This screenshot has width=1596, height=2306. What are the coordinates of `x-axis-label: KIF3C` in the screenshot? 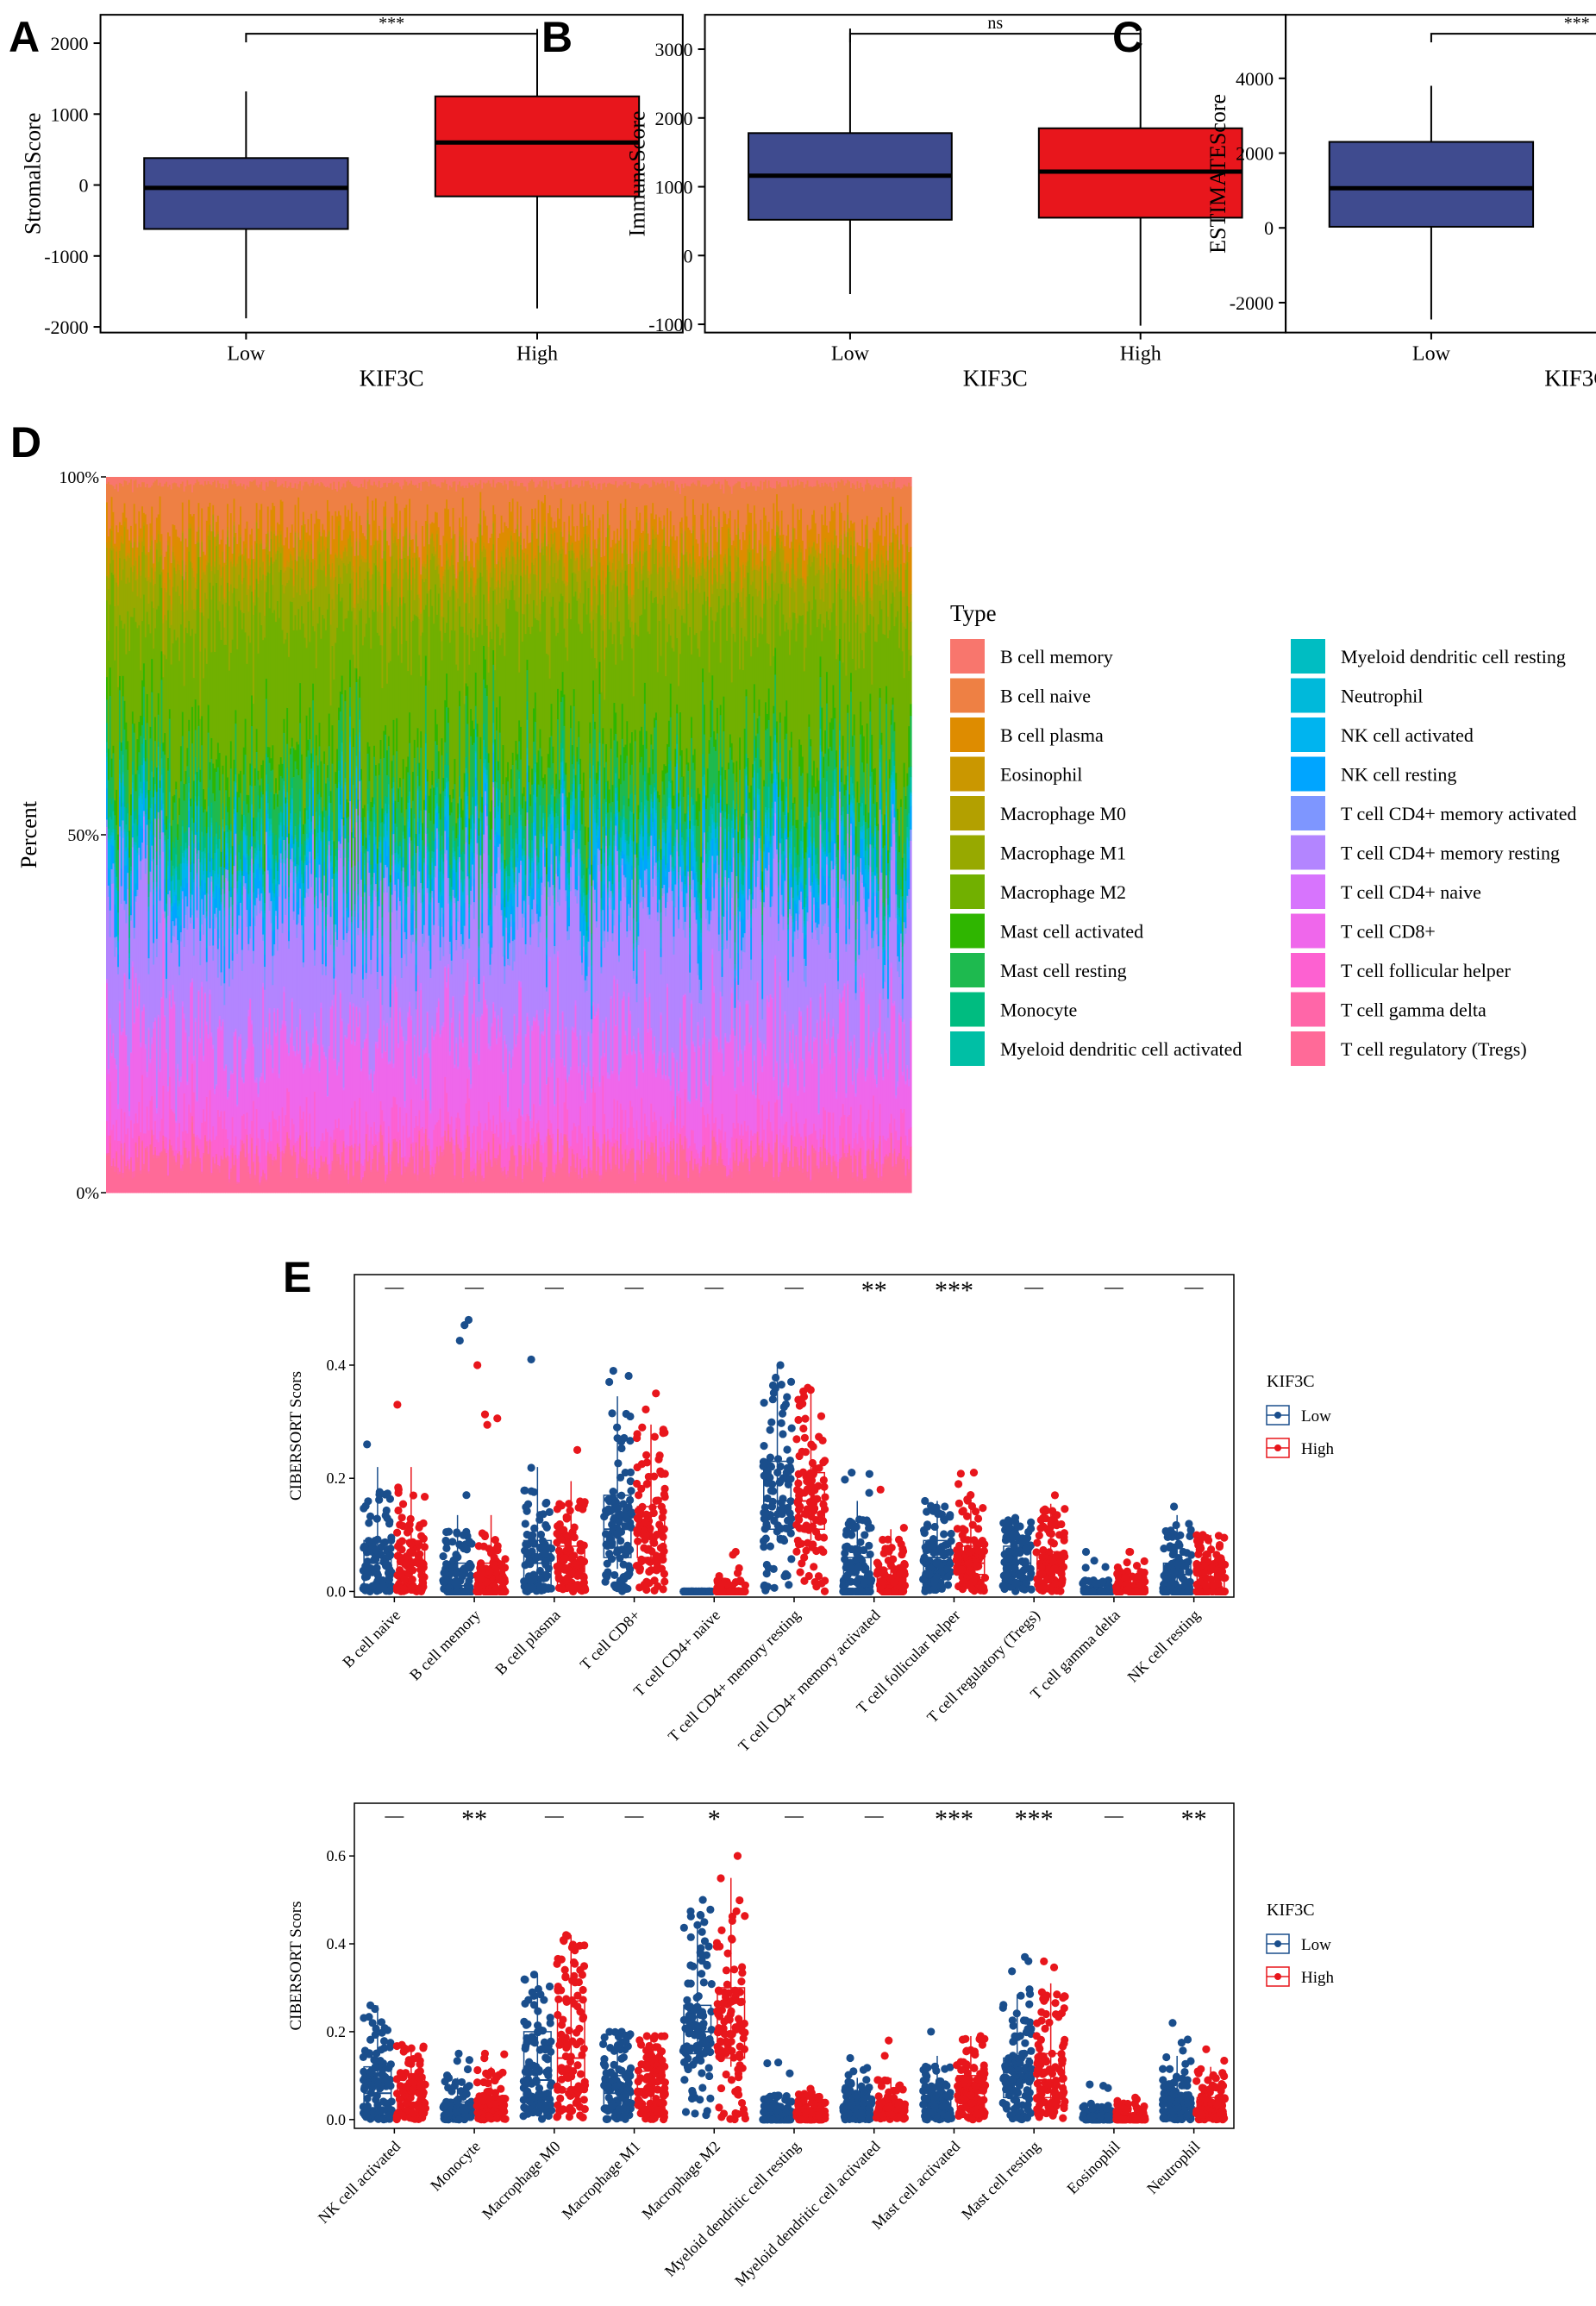 It's located at (1570, 379).